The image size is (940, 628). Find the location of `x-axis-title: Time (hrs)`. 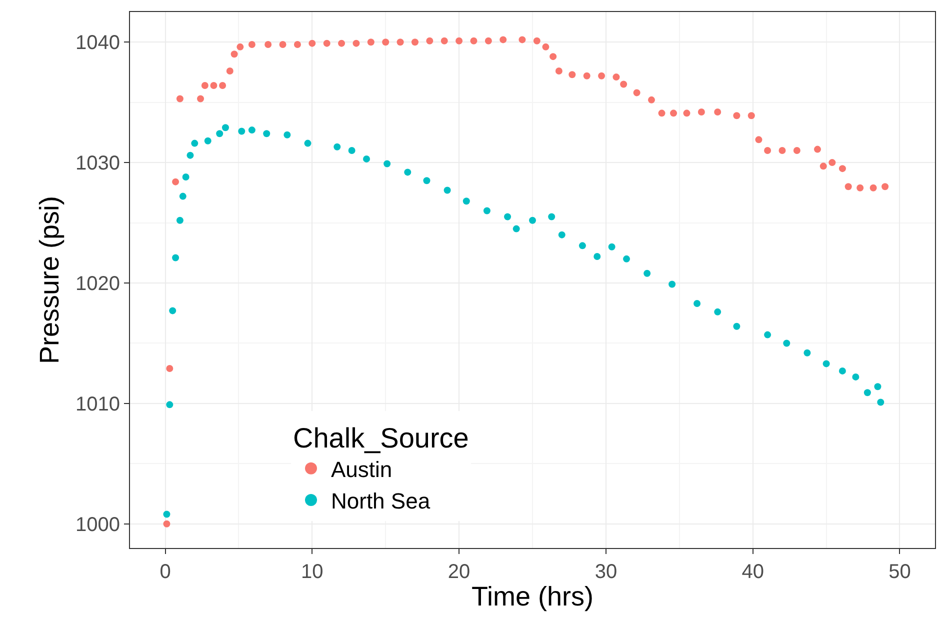

x-axis-title: Time (hrs) is located at coordinates (533, 596).